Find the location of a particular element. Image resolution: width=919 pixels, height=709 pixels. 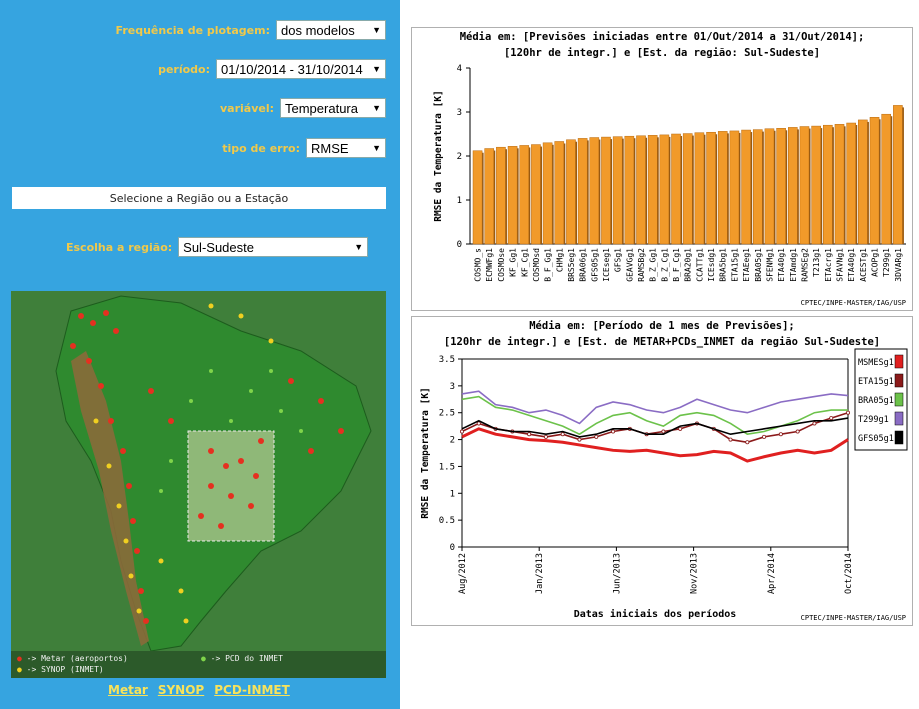

link-synop: SYNOP is located at coordinates (181, 690).